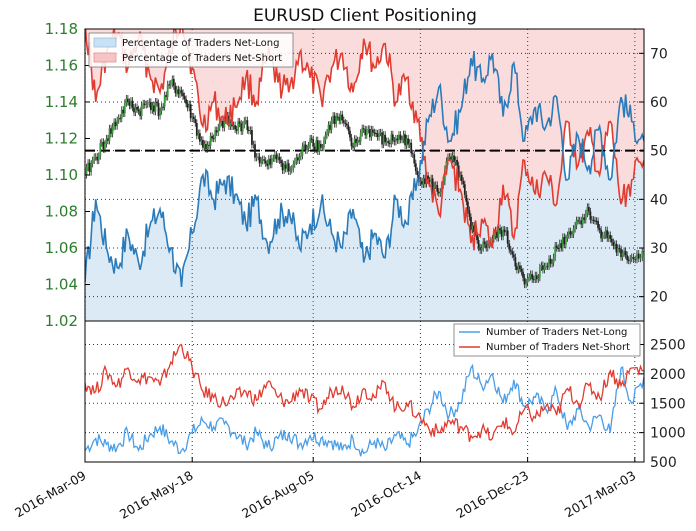  Describe the element at coordinates (156, 495) in the screenshot. I see `x-tick-label: 2016-May-18` at that location.